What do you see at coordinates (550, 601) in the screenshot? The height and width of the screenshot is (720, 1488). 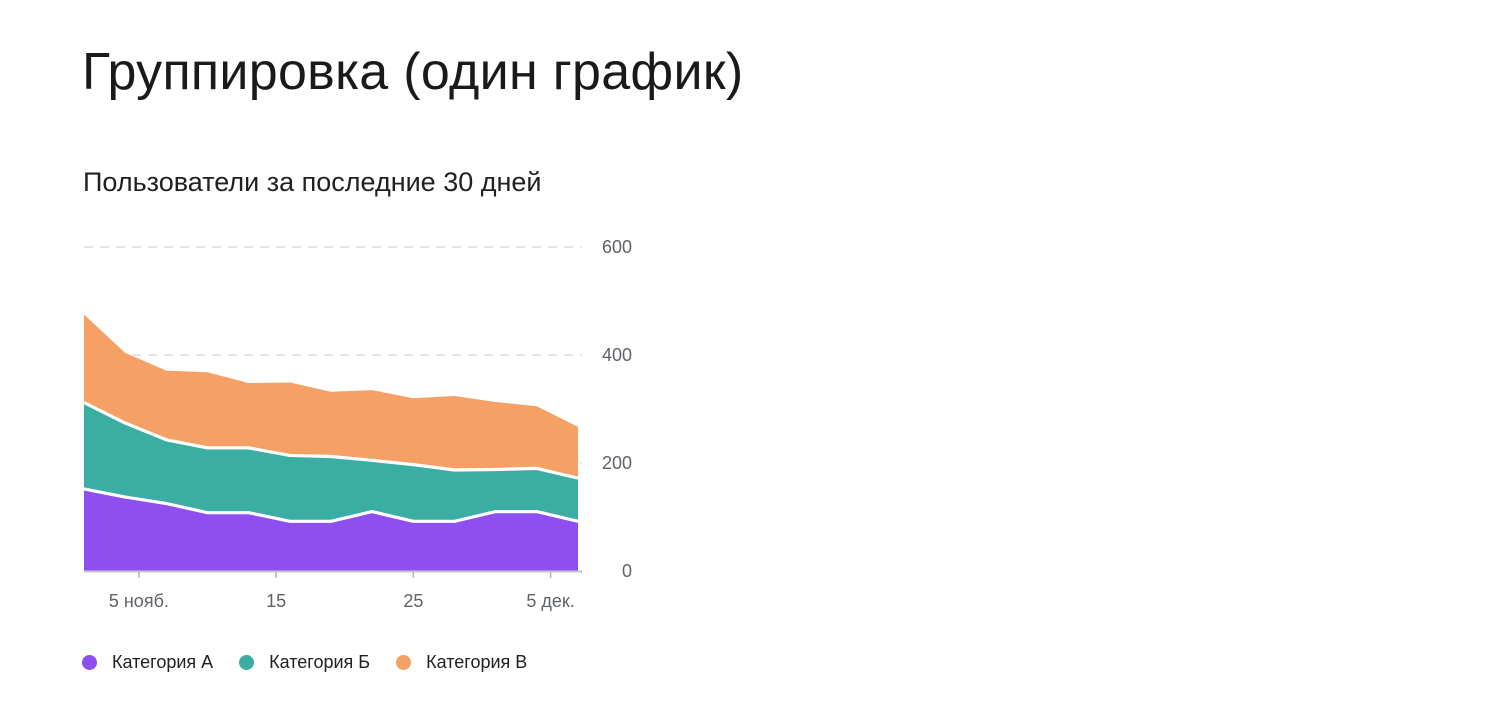 I see `x-tick-label: 5 дек.` at bounding box center [550, 601].